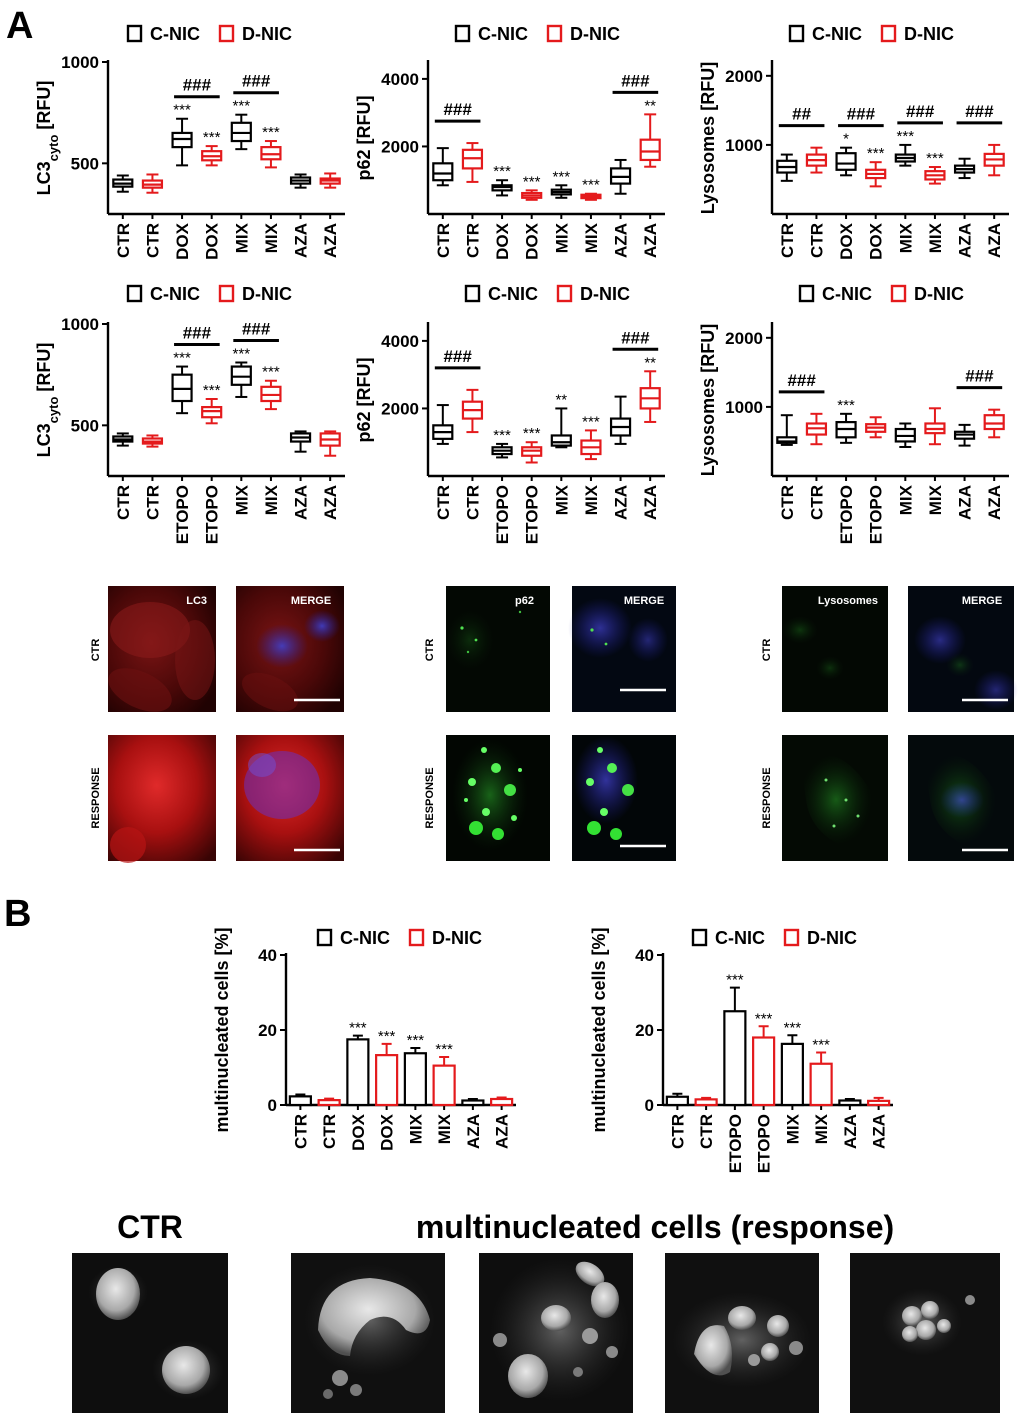 The height and width of the screenshot is (1422, 1020). I want to click on legend-label-c-nic: C-NIC, so click(513, 294).